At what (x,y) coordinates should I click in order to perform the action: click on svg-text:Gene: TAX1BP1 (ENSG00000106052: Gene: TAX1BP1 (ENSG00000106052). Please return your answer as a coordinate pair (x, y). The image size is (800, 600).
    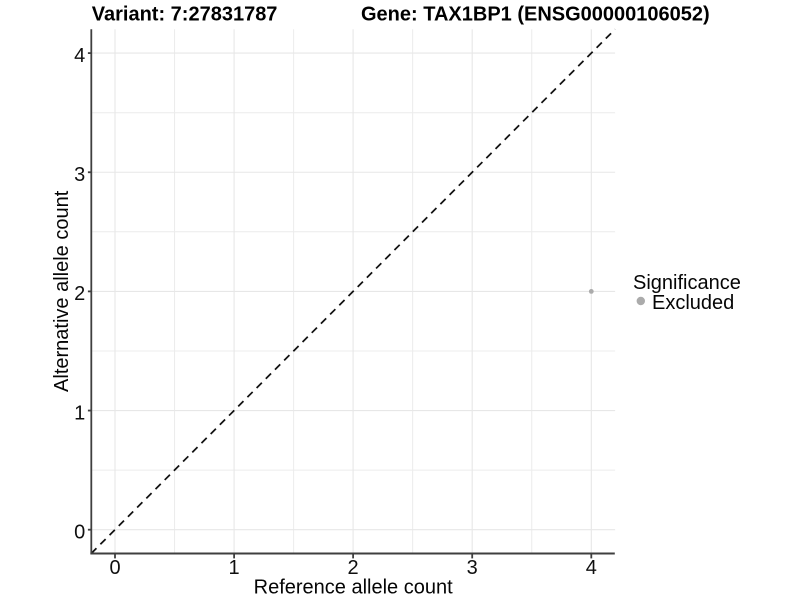
    Looking at the image, I should click on (535, 15).